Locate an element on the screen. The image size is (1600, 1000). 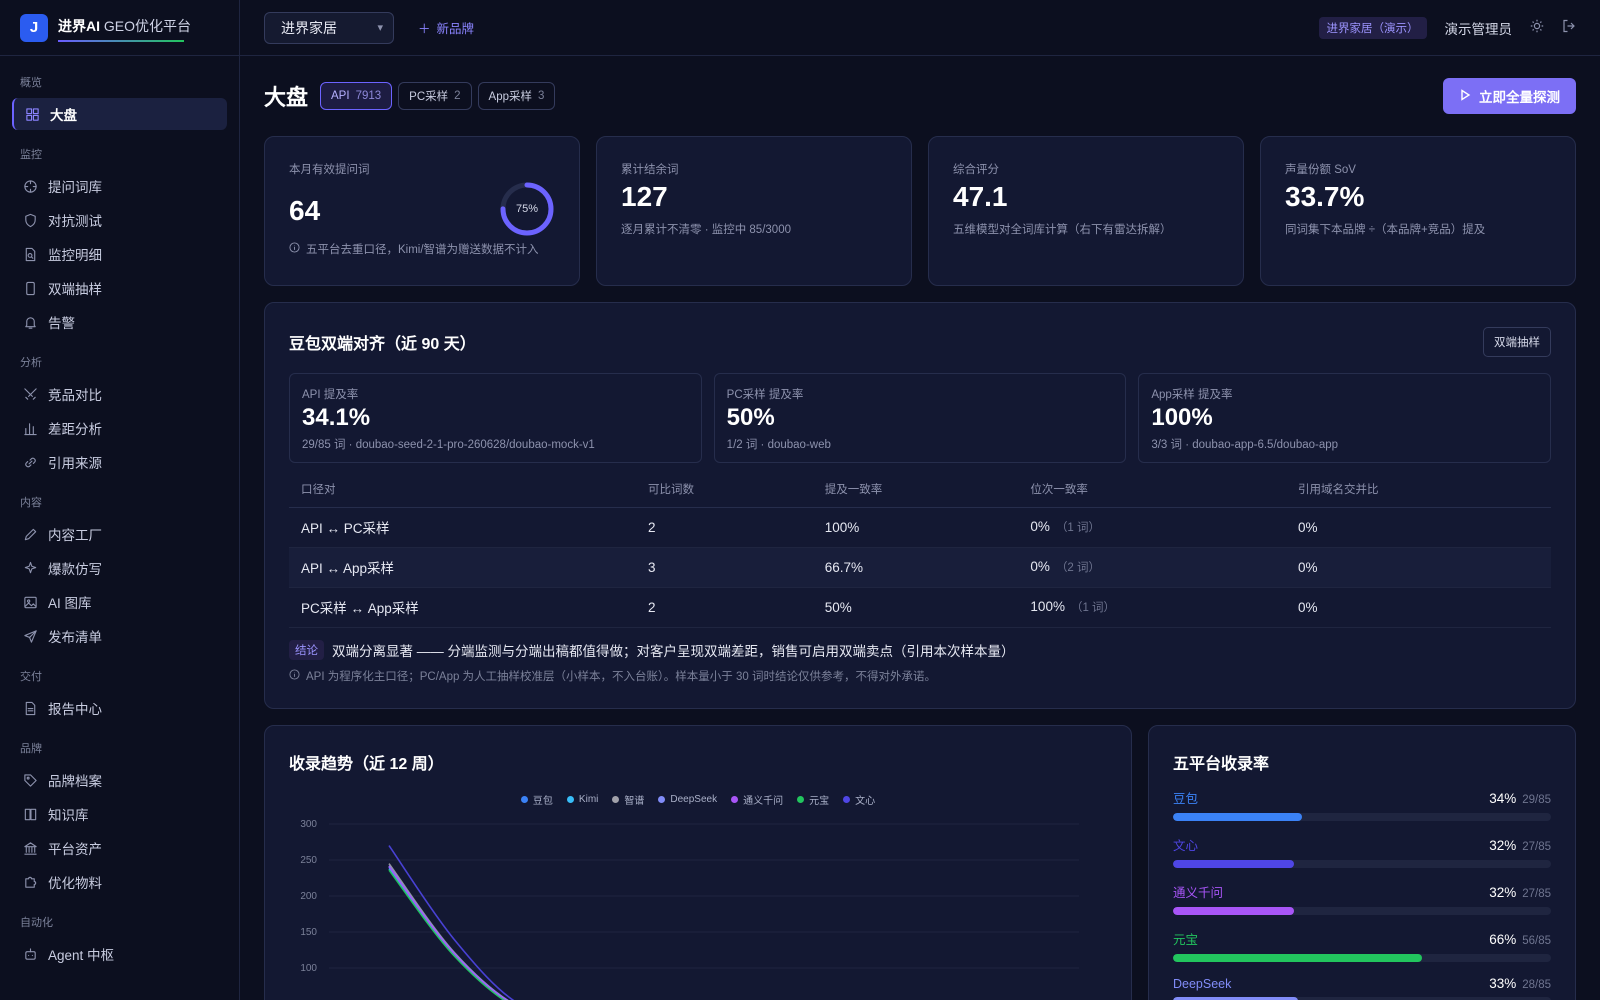
book-icon is located at coordinates (30, 814).